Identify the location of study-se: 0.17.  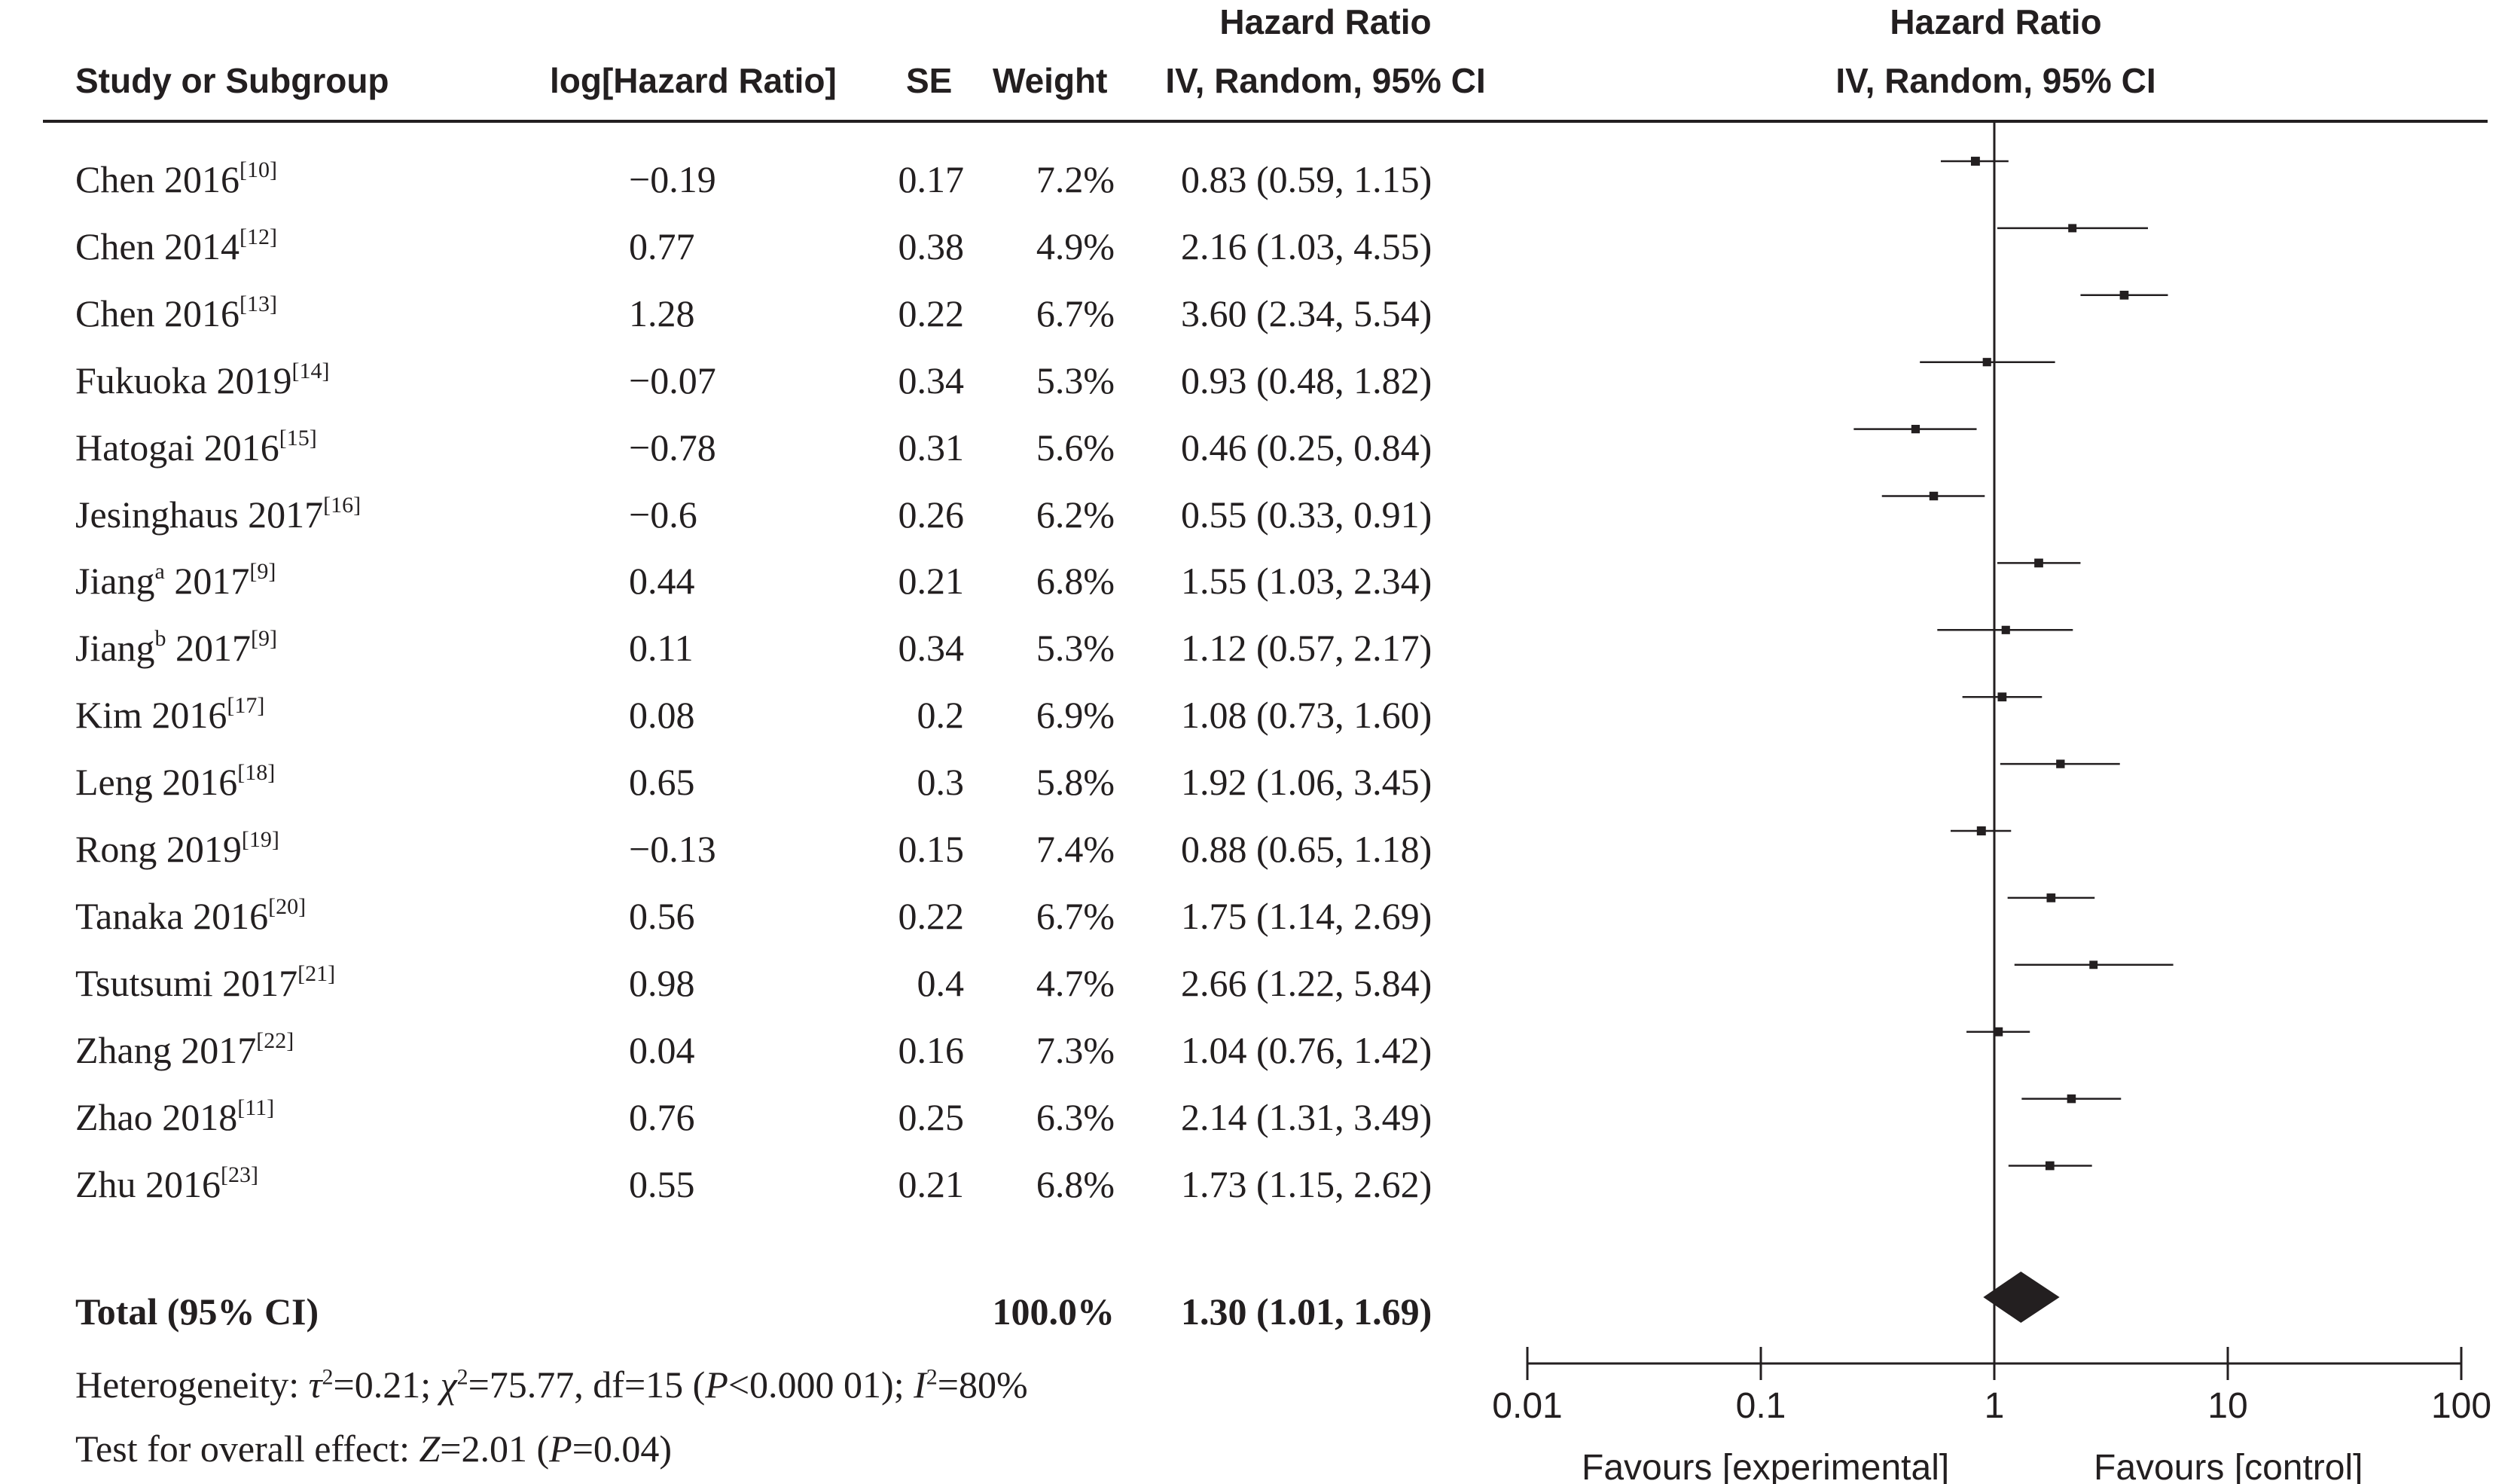
(931, 179).